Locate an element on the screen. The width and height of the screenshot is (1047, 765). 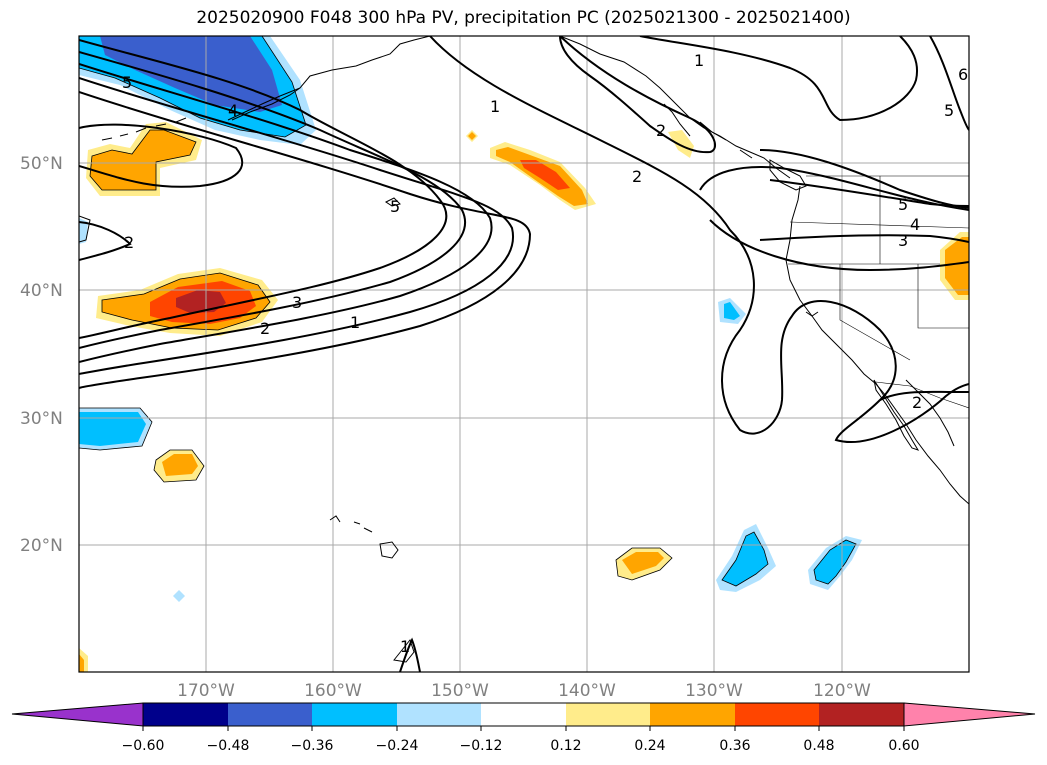
negative-anomaly-northwest-core is located at coordinates (191, 74).